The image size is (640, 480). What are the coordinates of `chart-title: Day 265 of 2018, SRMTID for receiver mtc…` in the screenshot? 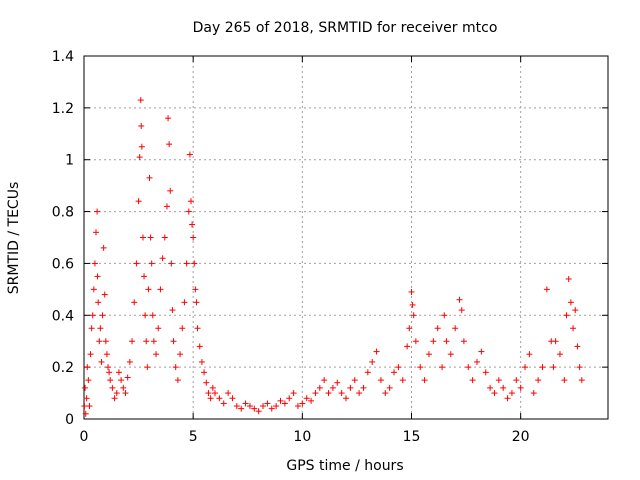 It's located at (345, 28).